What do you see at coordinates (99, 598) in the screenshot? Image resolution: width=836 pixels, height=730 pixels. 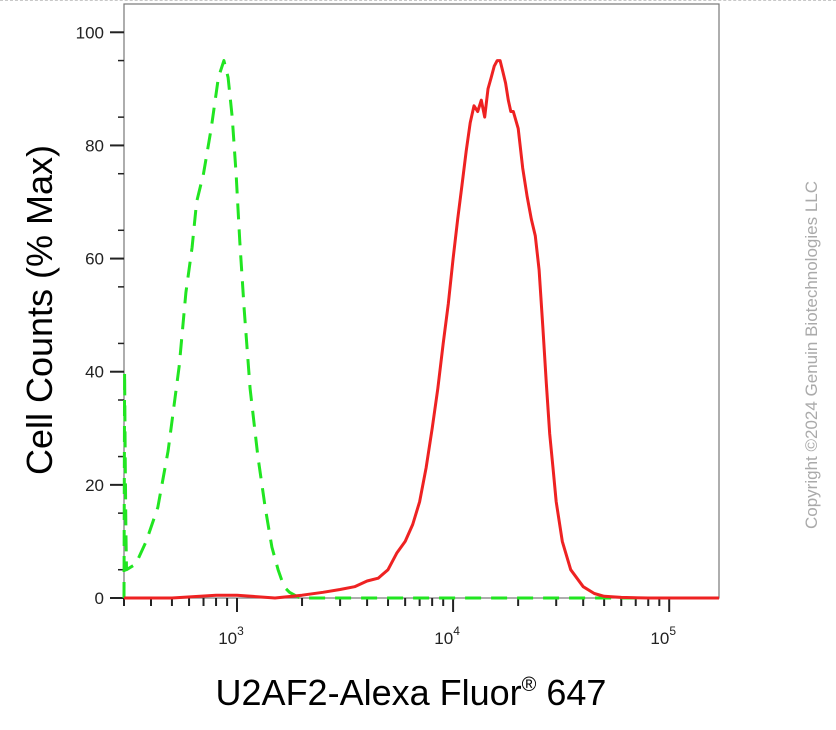 I see `y-tick-label: 0` at bounding box center [99, 598].